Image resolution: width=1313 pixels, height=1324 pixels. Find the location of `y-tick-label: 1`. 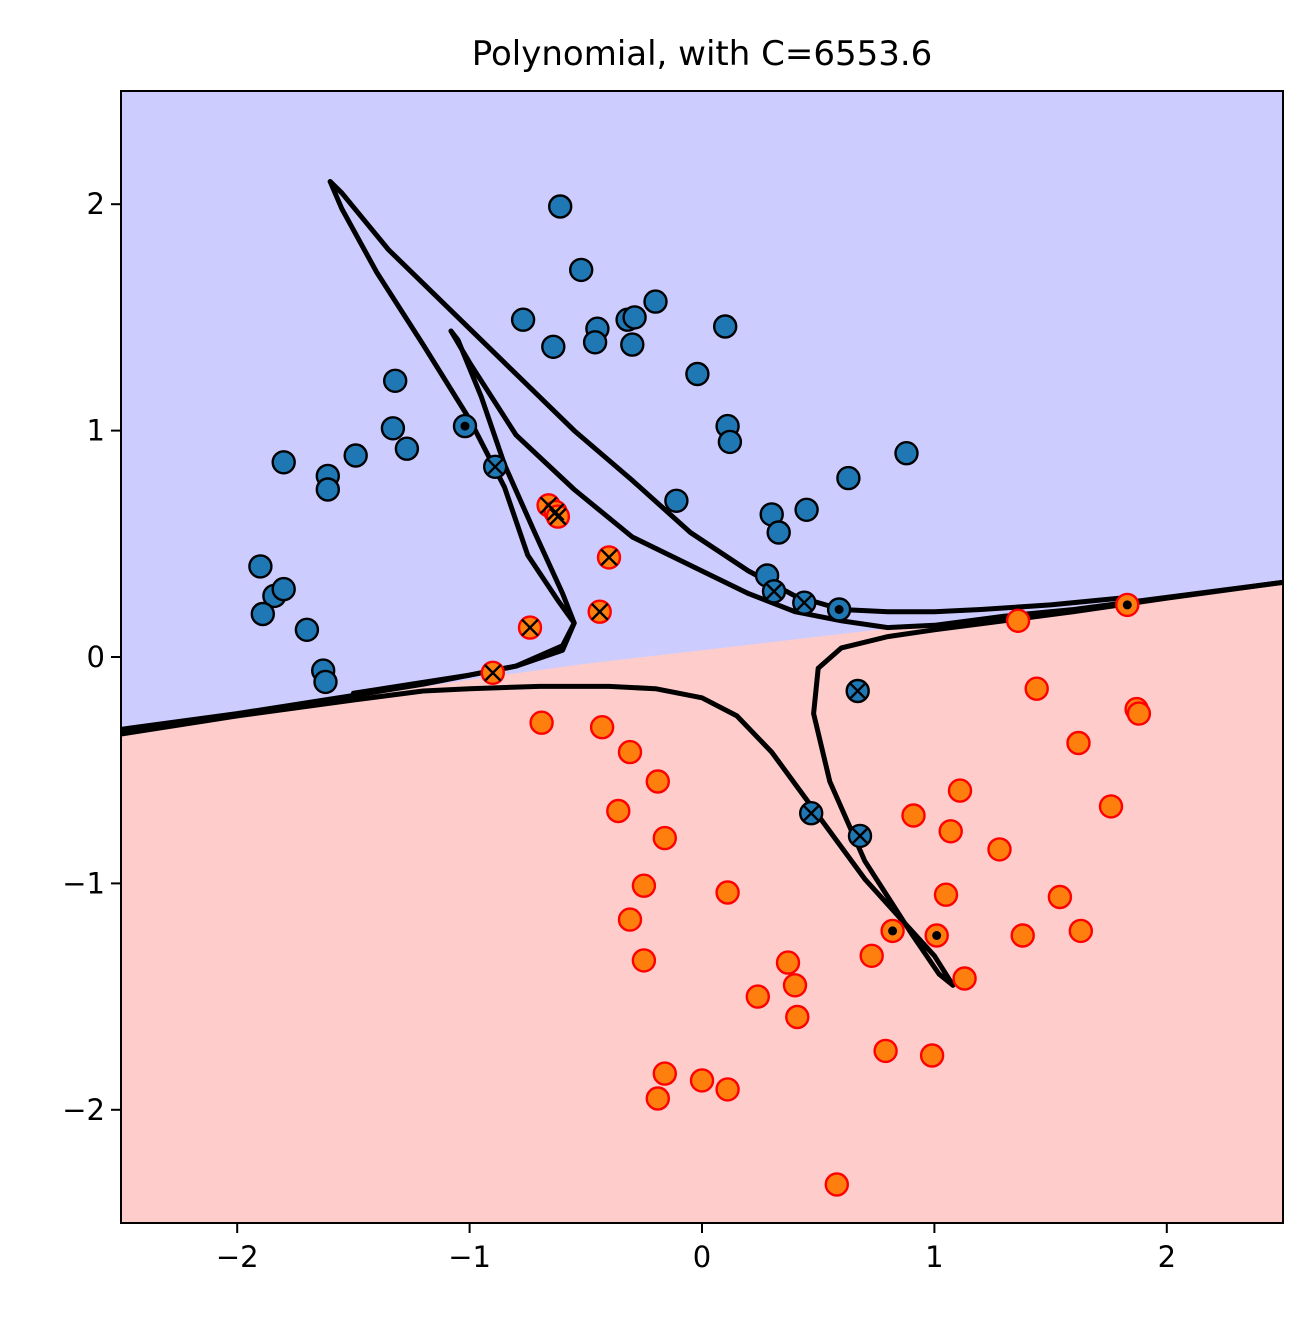

y-tick-label: 1 is located at coordinates (96, 431).